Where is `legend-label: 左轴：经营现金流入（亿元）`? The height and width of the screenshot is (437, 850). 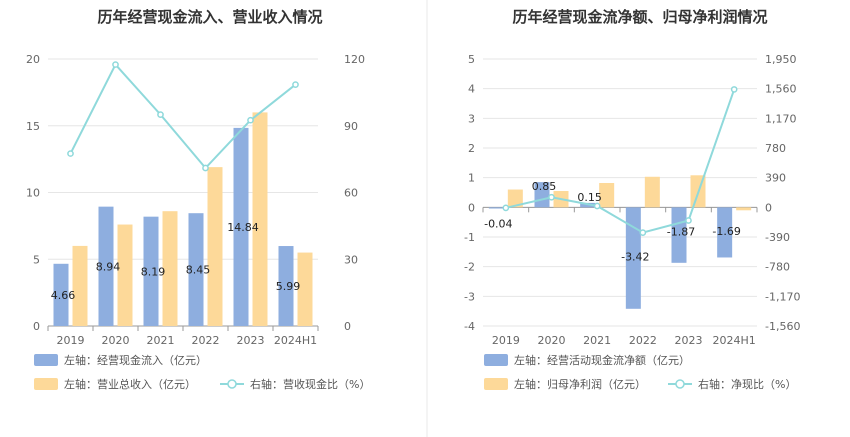
legend-label: 左轴：经营现金流入（亿元） is located at coordinates (135, 360).